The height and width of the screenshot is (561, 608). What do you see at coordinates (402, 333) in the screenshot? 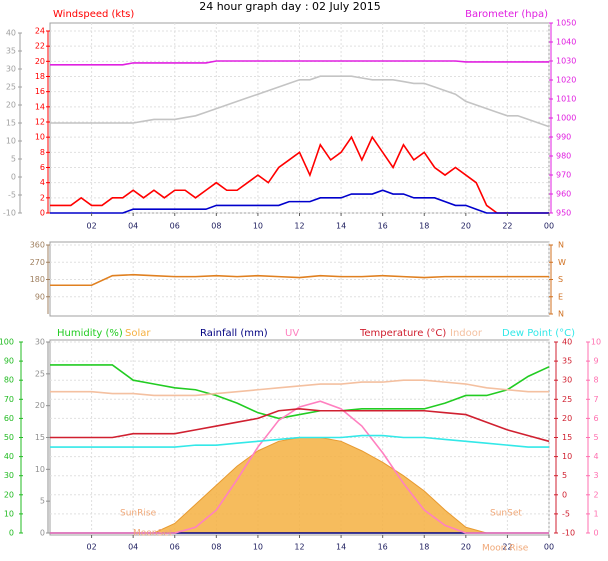
I see `legend-label: Temperature (°C)` at bounding box center [402, 333].